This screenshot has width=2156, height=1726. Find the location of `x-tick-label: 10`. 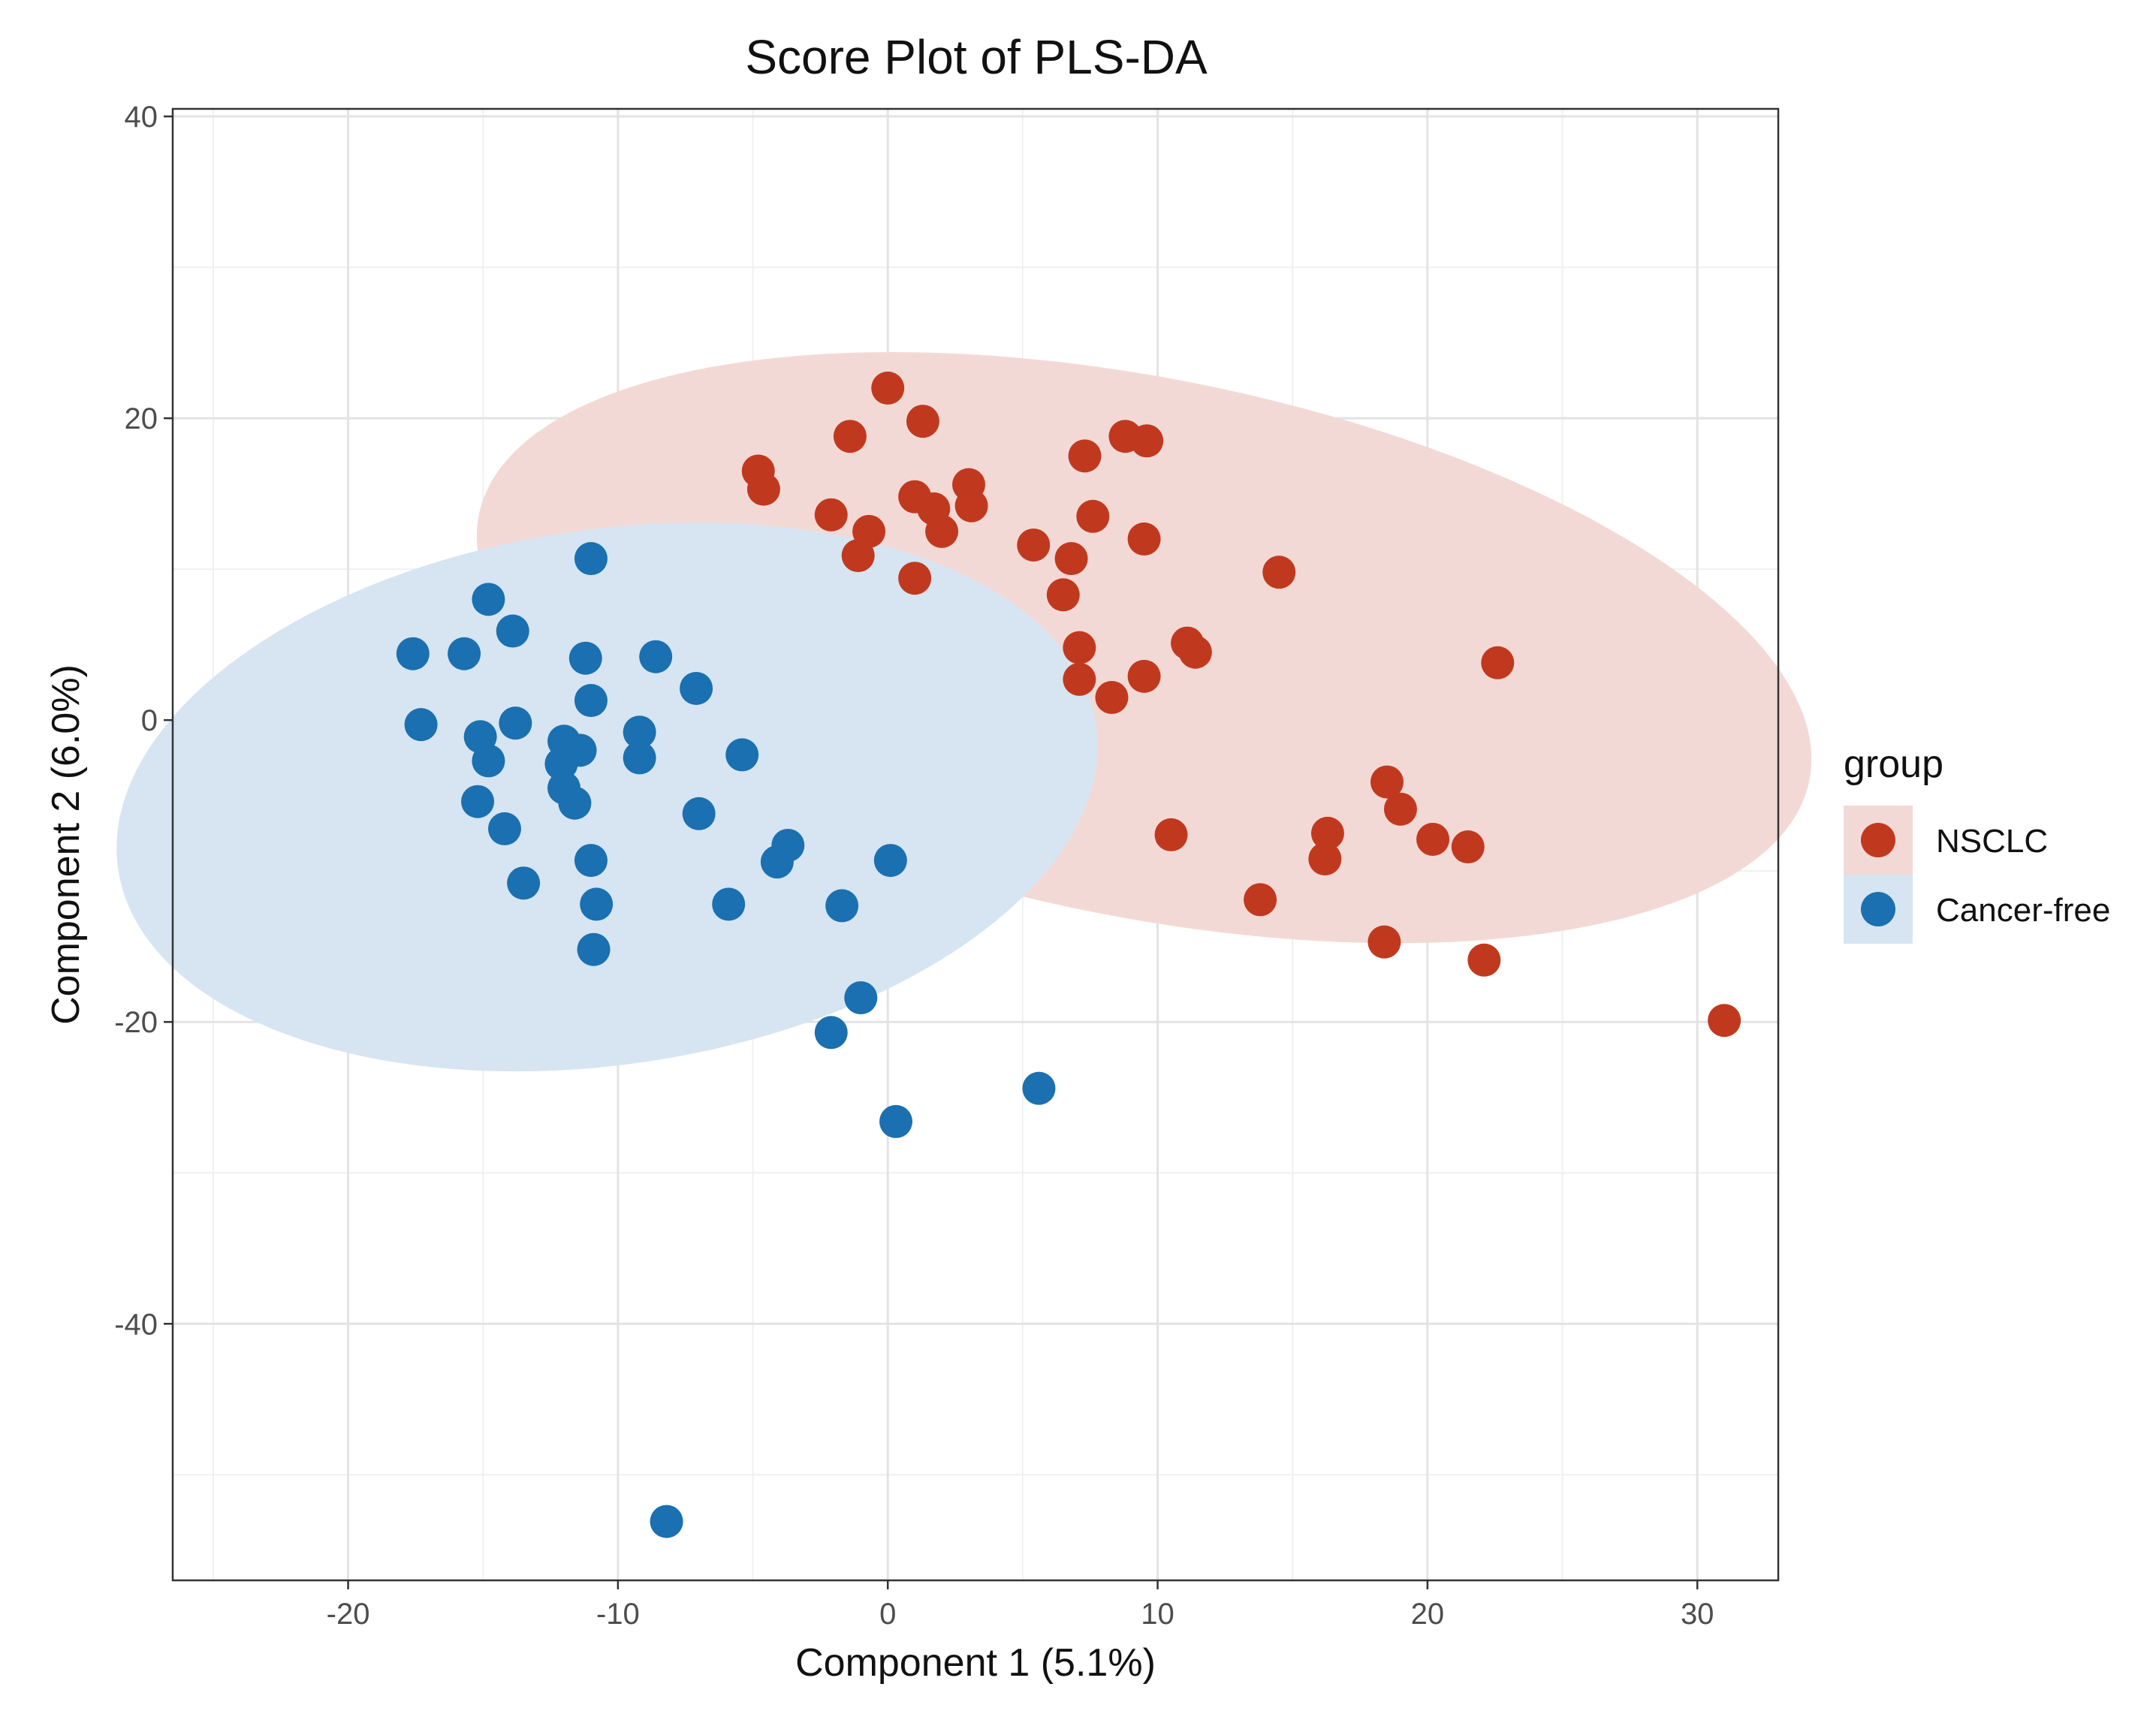

x-tick-label: 10 is located at coordinates (1157, 1614).